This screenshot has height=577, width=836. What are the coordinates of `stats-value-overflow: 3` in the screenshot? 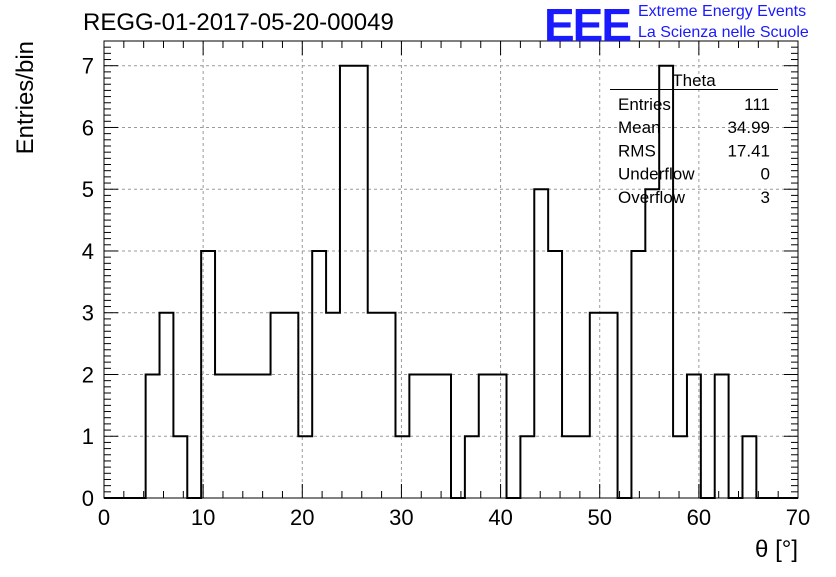 It's located at (765, 197).